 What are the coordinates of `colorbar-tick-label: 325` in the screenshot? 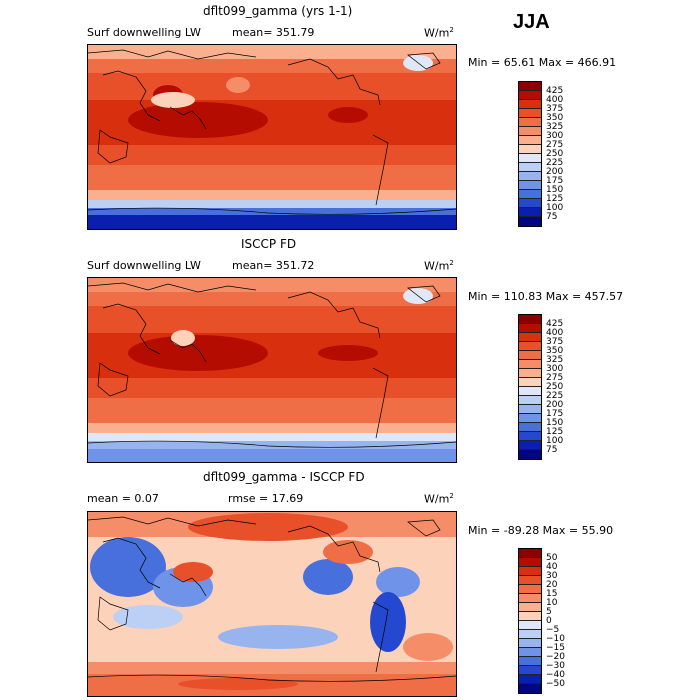 It's located at (555, 360).